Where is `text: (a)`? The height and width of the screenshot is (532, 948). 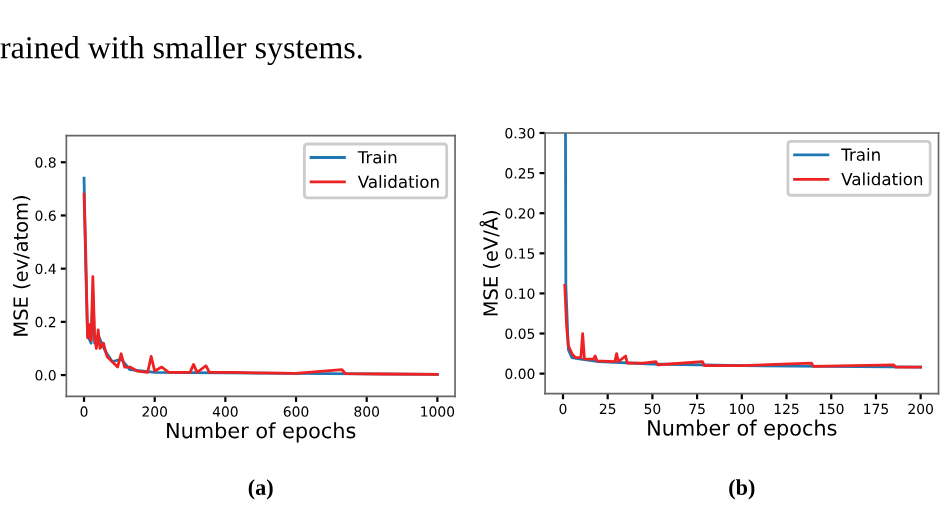 text: (a) is located at coordinates (260, 489).